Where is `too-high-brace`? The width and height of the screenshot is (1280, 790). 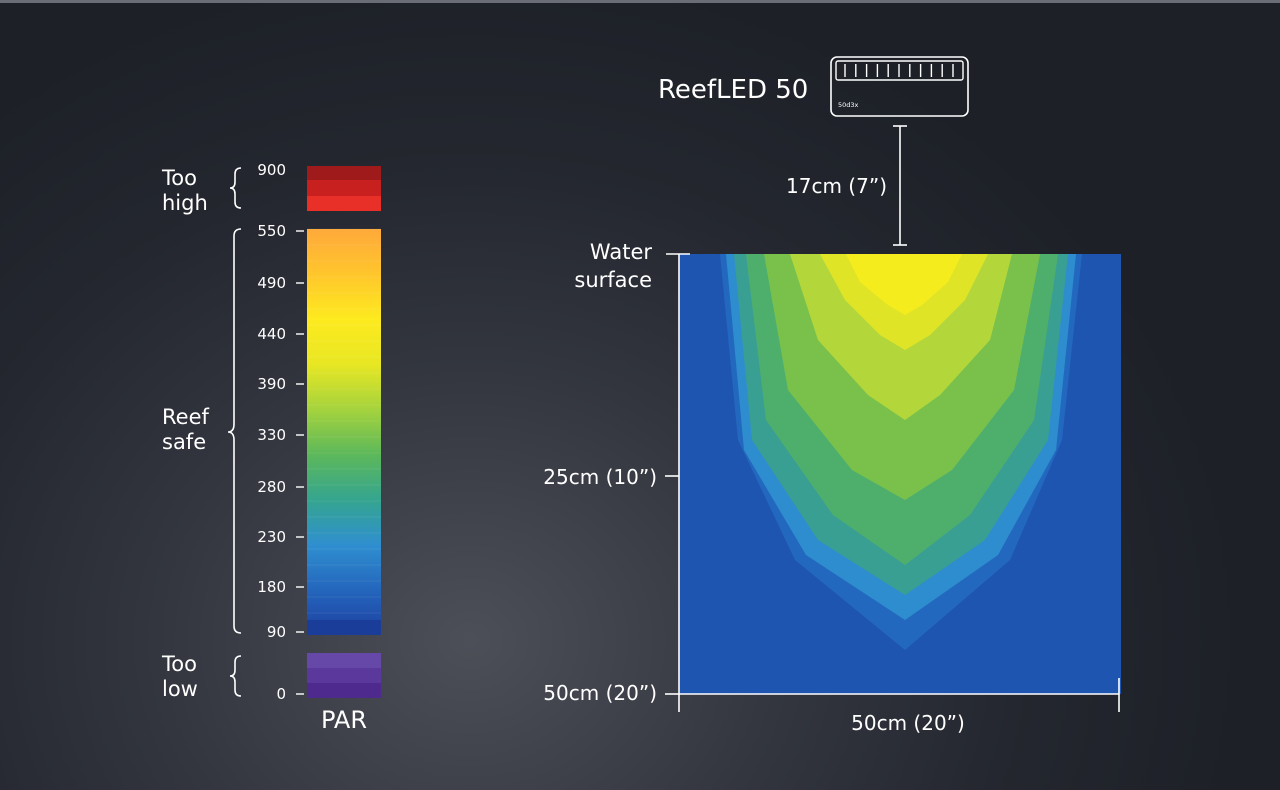
too-high-brace is located at coordinates (235, 188).